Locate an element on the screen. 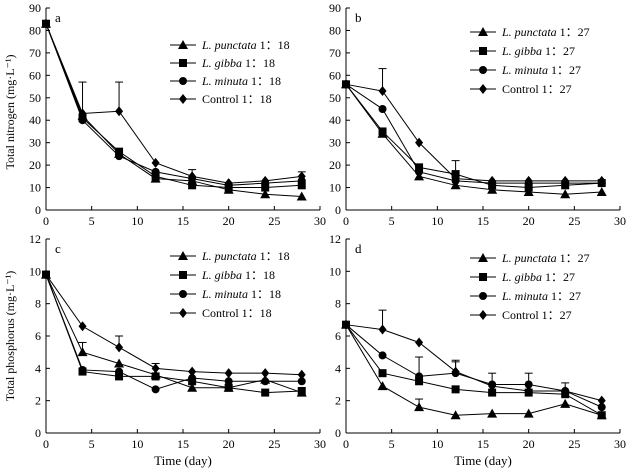 Image resolution: width=643 pixels, height=475 pixels. y-tick-label: 12 is located at coordinates (335, 239).